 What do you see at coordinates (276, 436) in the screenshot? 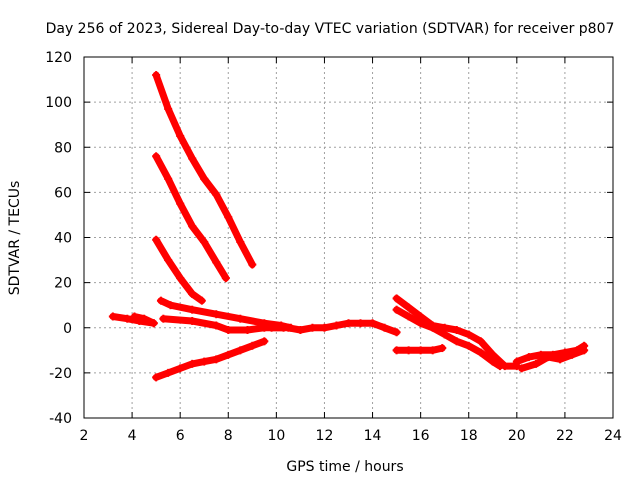
I see `x-tick-label: 10` at bounding box center [276, 436].